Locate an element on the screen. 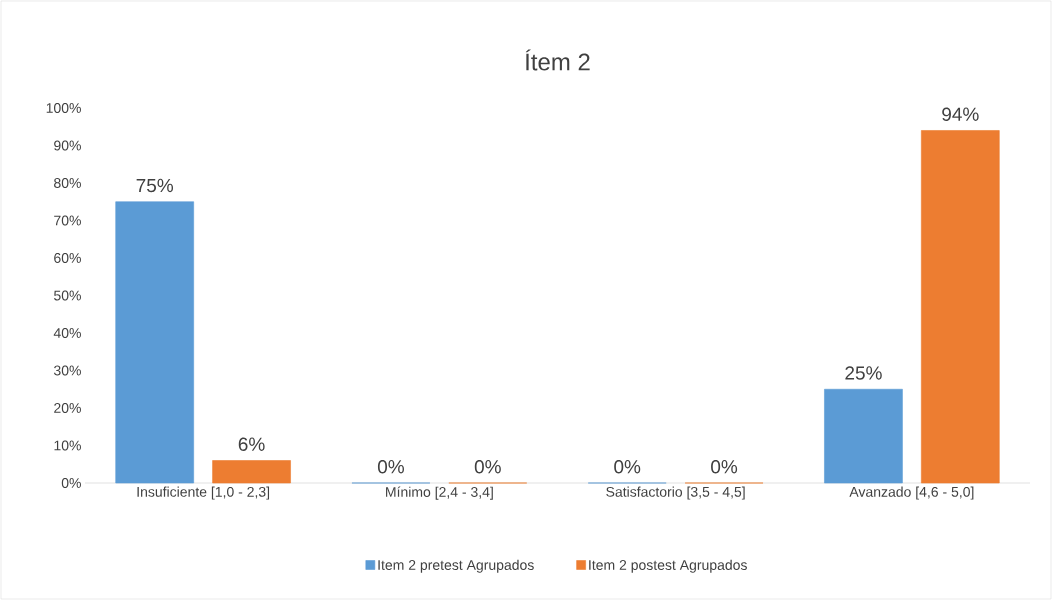 The height and width of the screenshot is (600, 1052). y-tick-label: 50% is located at coordinates (67, 295).